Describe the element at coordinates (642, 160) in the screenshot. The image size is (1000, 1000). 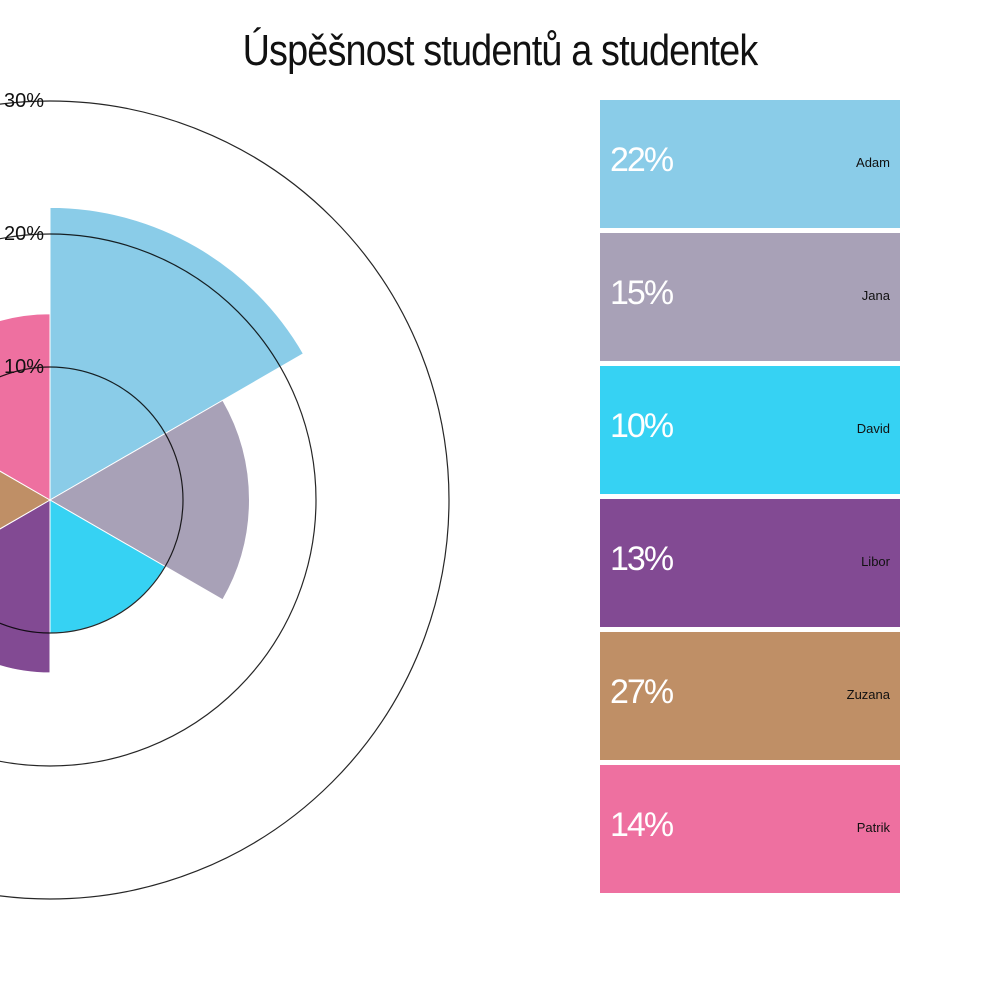
I see `legend-value: 22%` at that location.